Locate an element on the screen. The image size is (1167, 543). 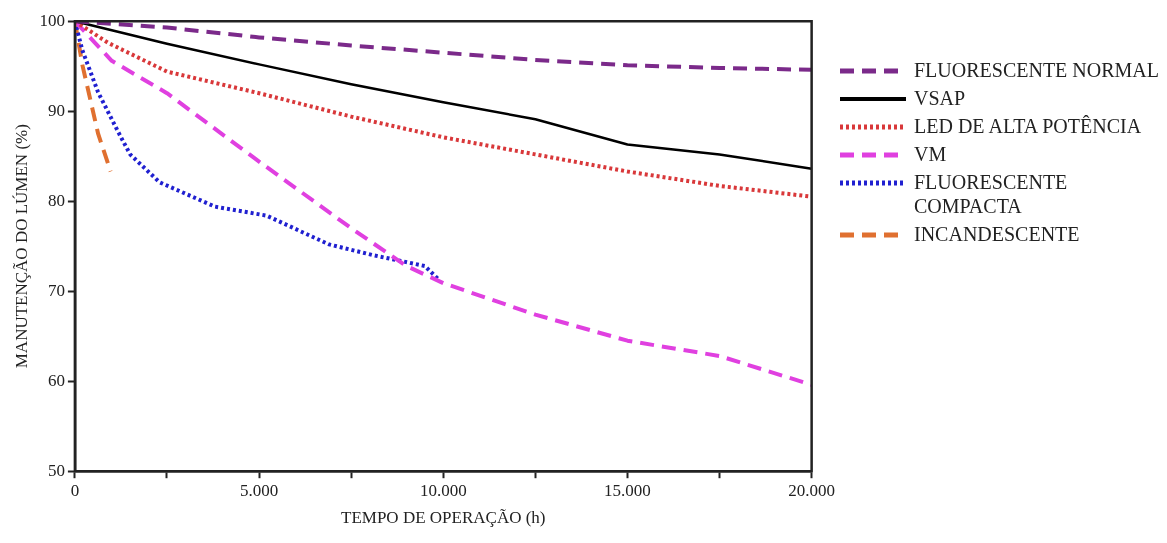
y-tick-label: 80 is located at coordinates (56, 200).